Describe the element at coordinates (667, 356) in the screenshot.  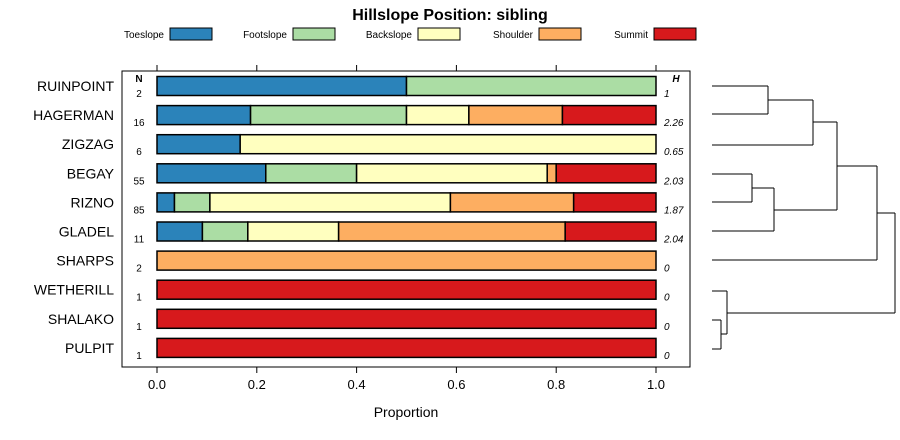
I see `h-value-pulpit: 0` at that location.